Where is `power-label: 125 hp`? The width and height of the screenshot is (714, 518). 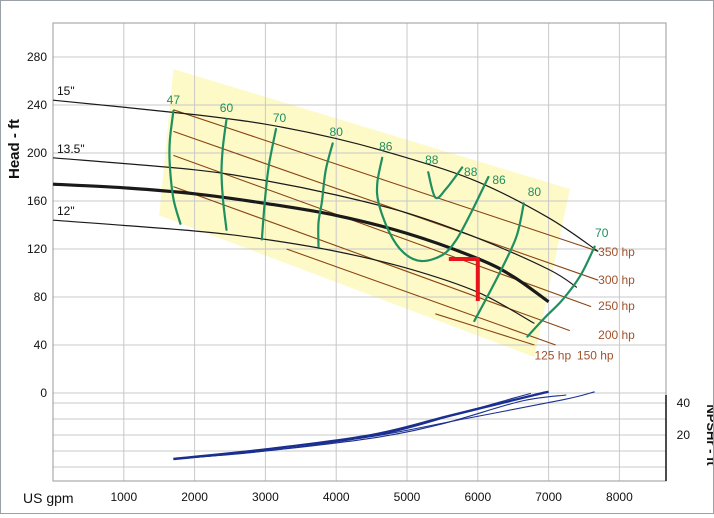
power-label: 125 hp is located at coordinates (552, 355).